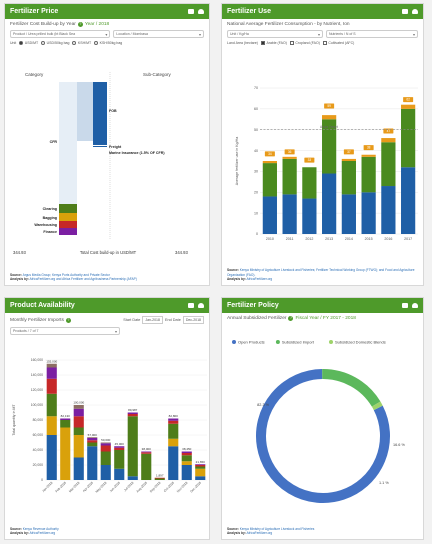 The width and height of the screenshot is (432, 544). What do you see at coordinates (273, 43) in the screenshot?
I see `land-area-checkbox-option-0: Arable (FAO)` at bounding box center [273, 43].